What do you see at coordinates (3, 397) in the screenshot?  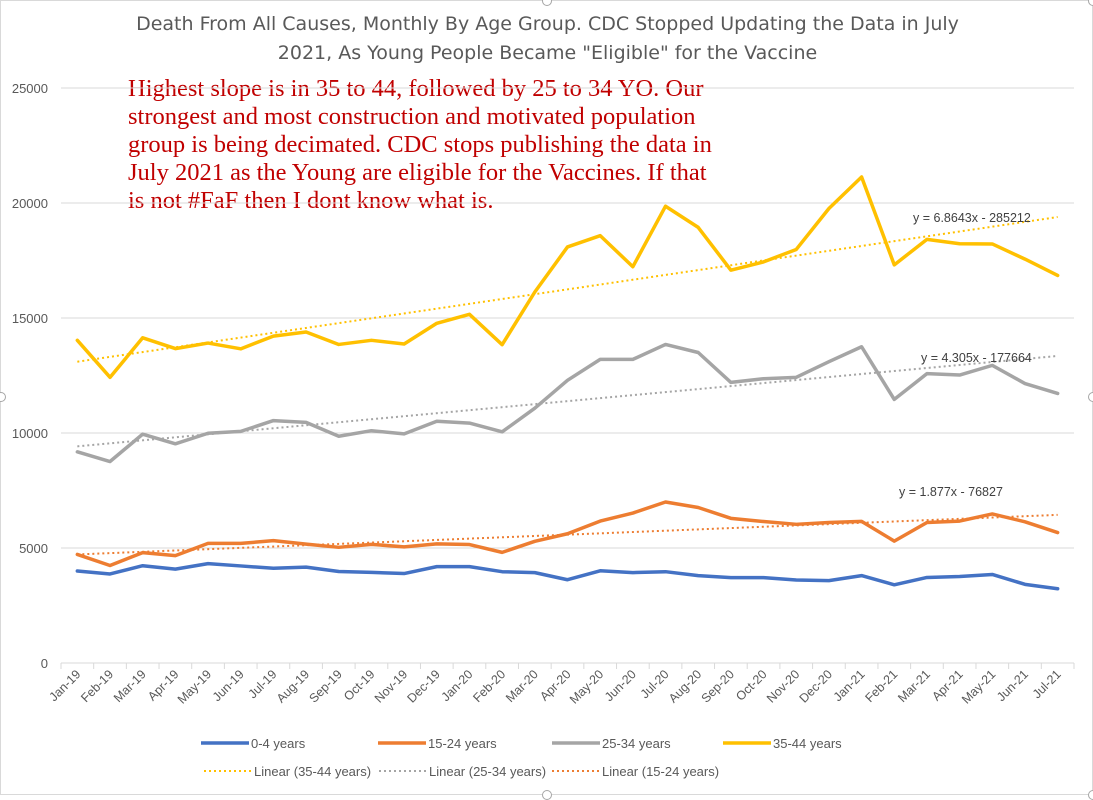 I see `resize-handle-left` at bounding box center [3, 397].